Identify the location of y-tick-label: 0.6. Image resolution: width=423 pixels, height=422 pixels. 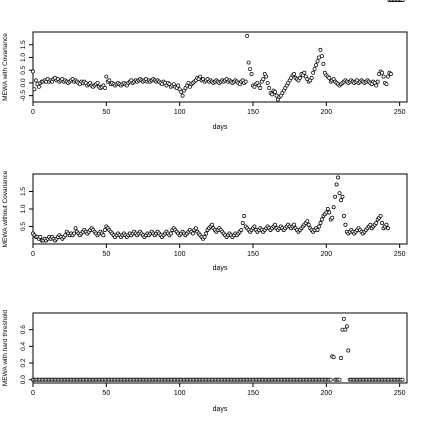
(23, 329).